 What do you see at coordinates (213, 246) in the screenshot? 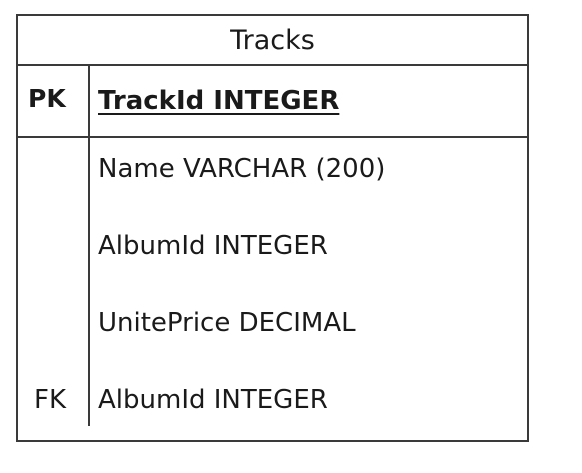
I see `field-albumid: AlbumId INTEGER` at bounding box center [213, 246].